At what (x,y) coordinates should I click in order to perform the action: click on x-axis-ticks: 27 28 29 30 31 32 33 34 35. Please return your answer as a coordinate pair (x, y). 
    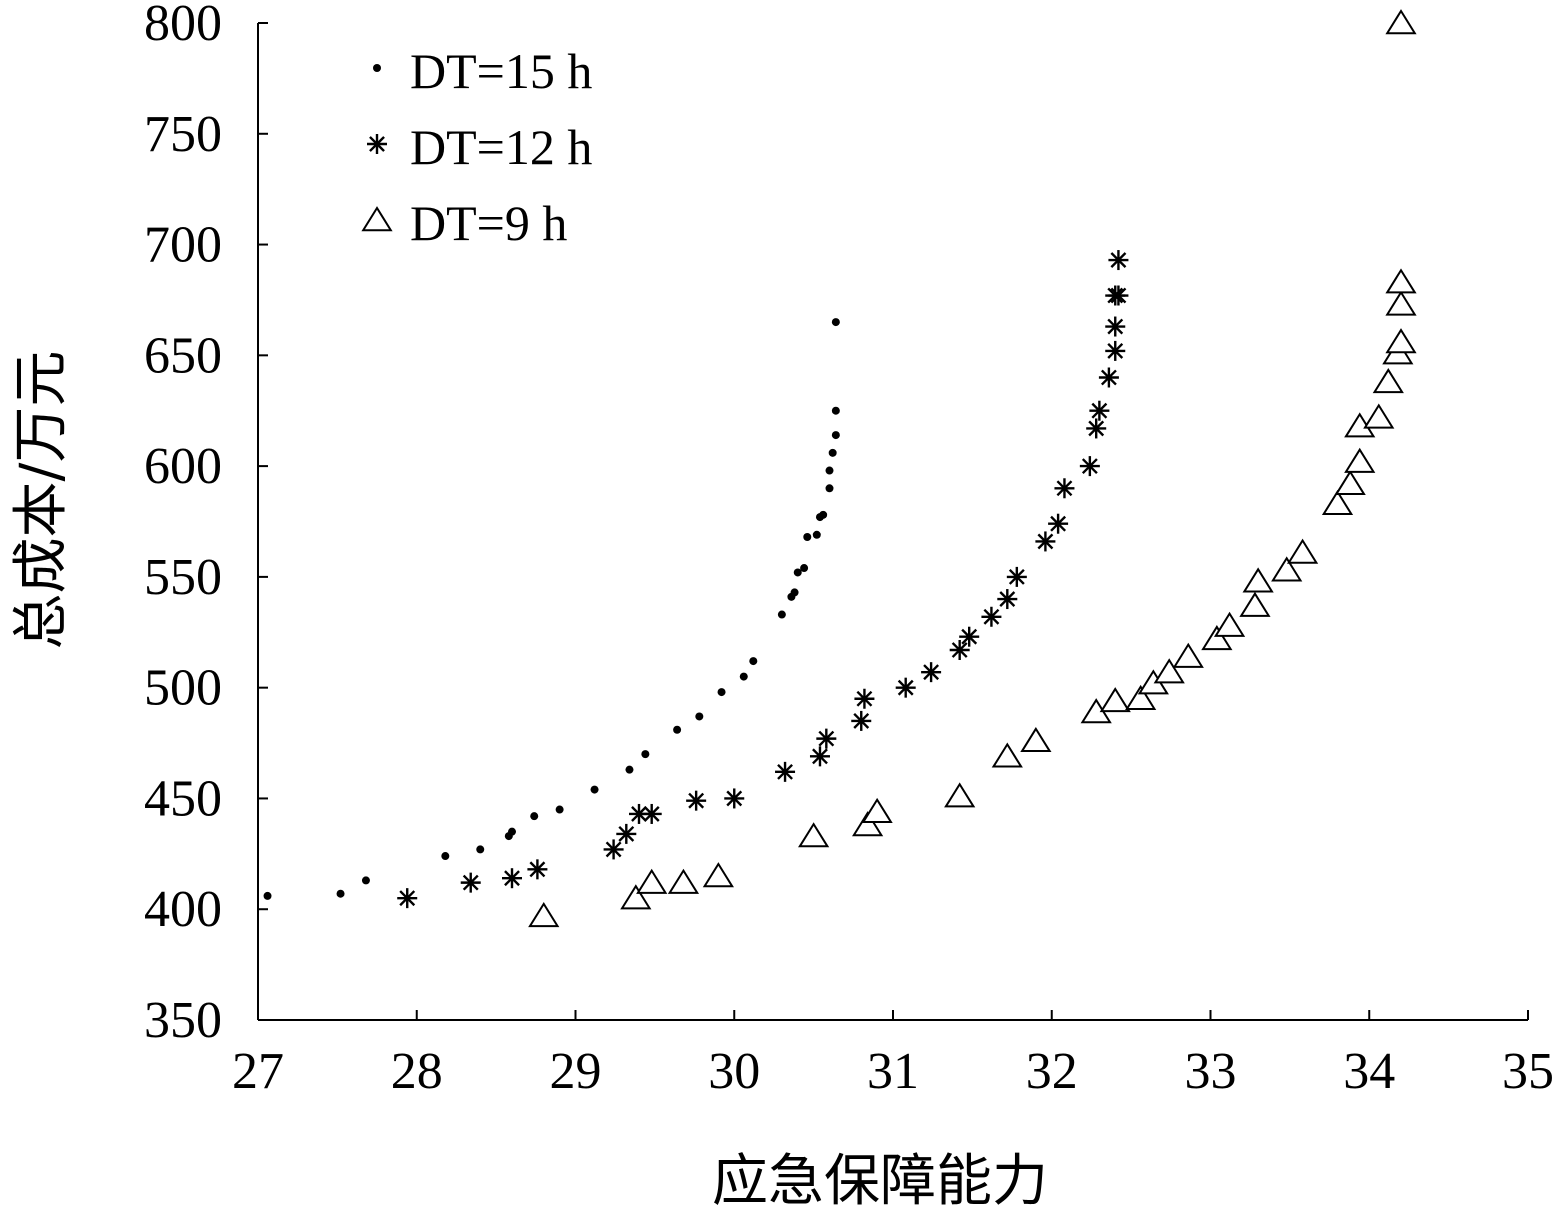
    Looking at the image, I should click on (893, 1055).